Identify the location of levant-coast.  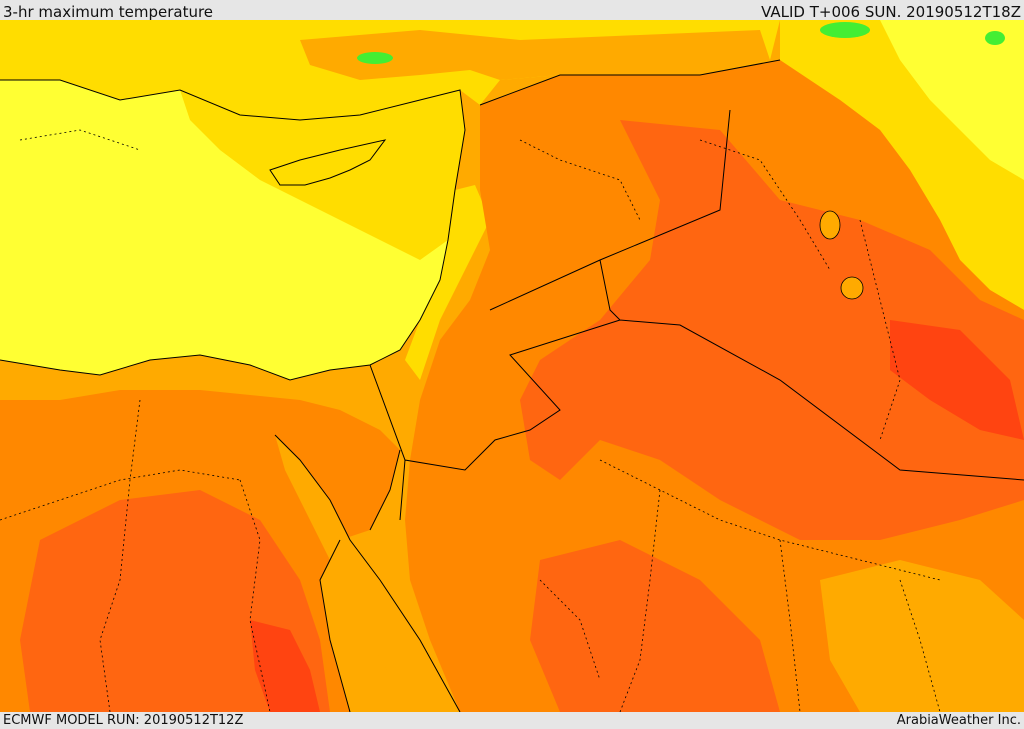
(447, 282).